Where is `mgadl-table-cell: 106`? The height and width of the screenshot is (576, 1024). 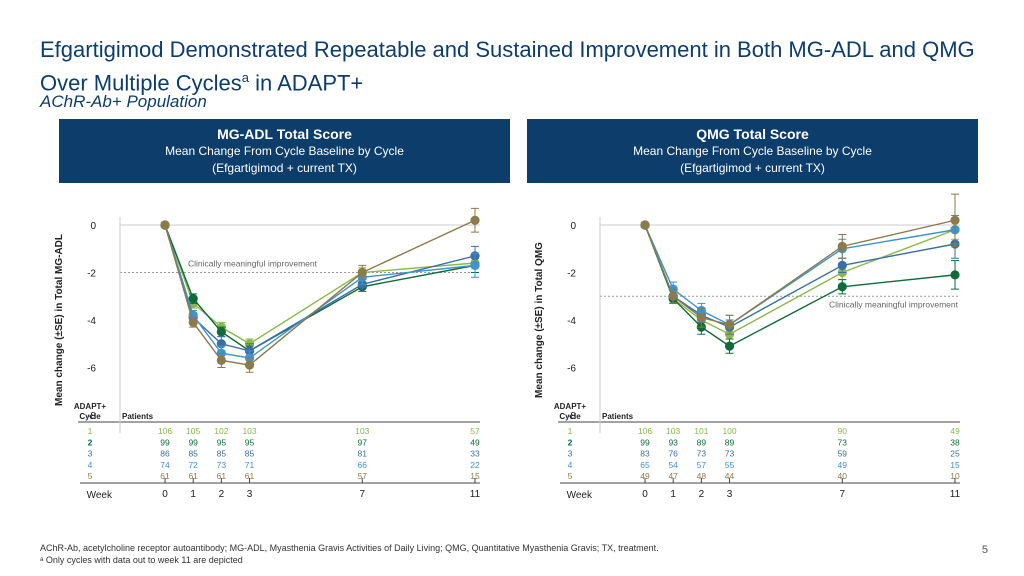
mgadl-table-cell: 106 is located at coordinates (165, 431).